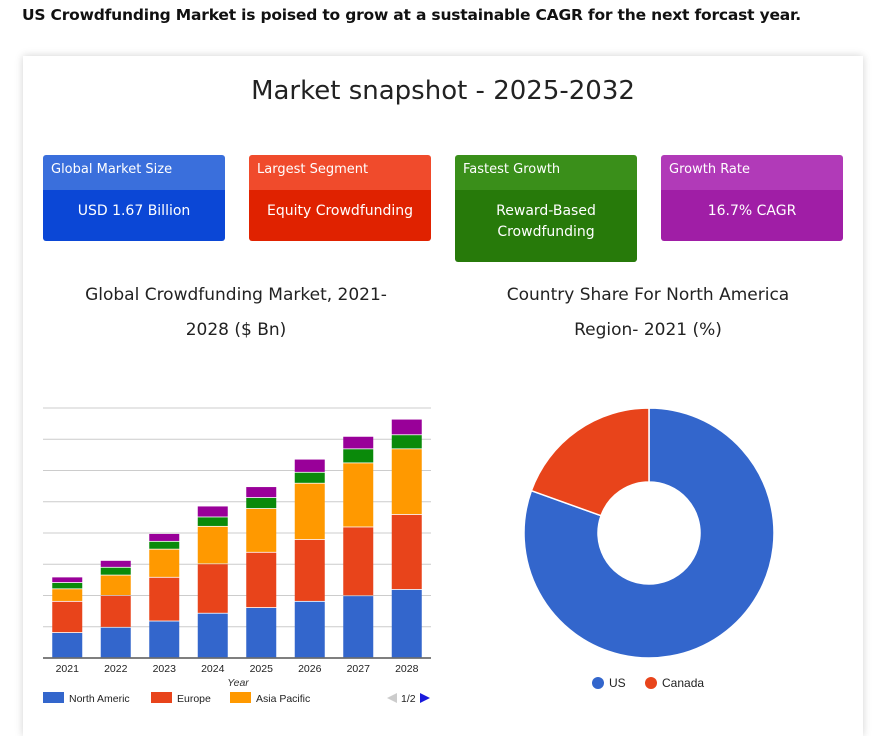 The height and width of the screenshot is (736, 889). I want to click on kpi-label: Growth Rate, so click(752, 172).